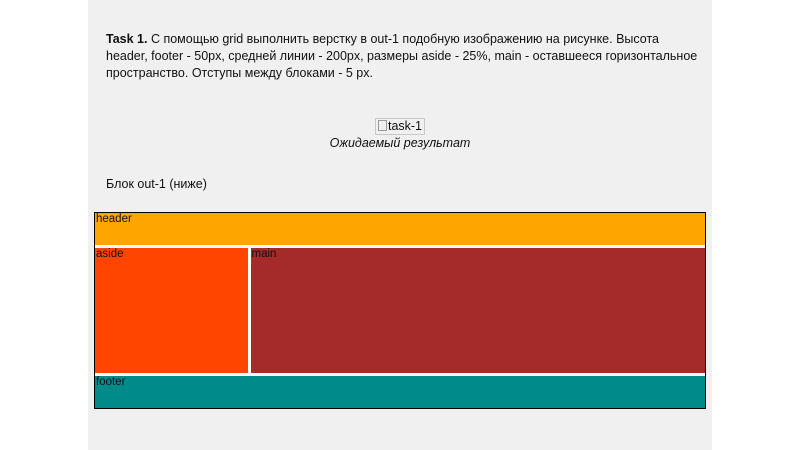 The width and height of the screenshot is (800, 450). I want to click on aside-block: aside, so click(171, 310).